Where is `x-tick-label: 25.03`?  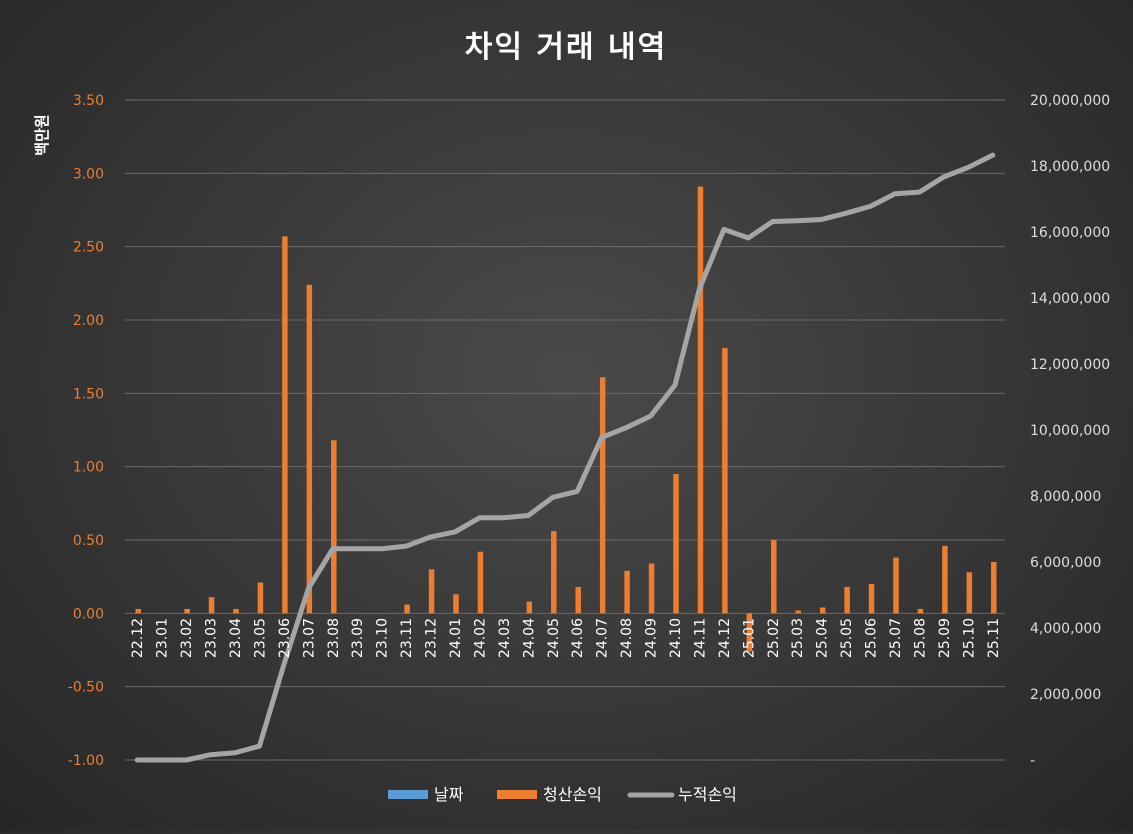
x-tick-label: 25.03 is located at coordinates (798, 638).